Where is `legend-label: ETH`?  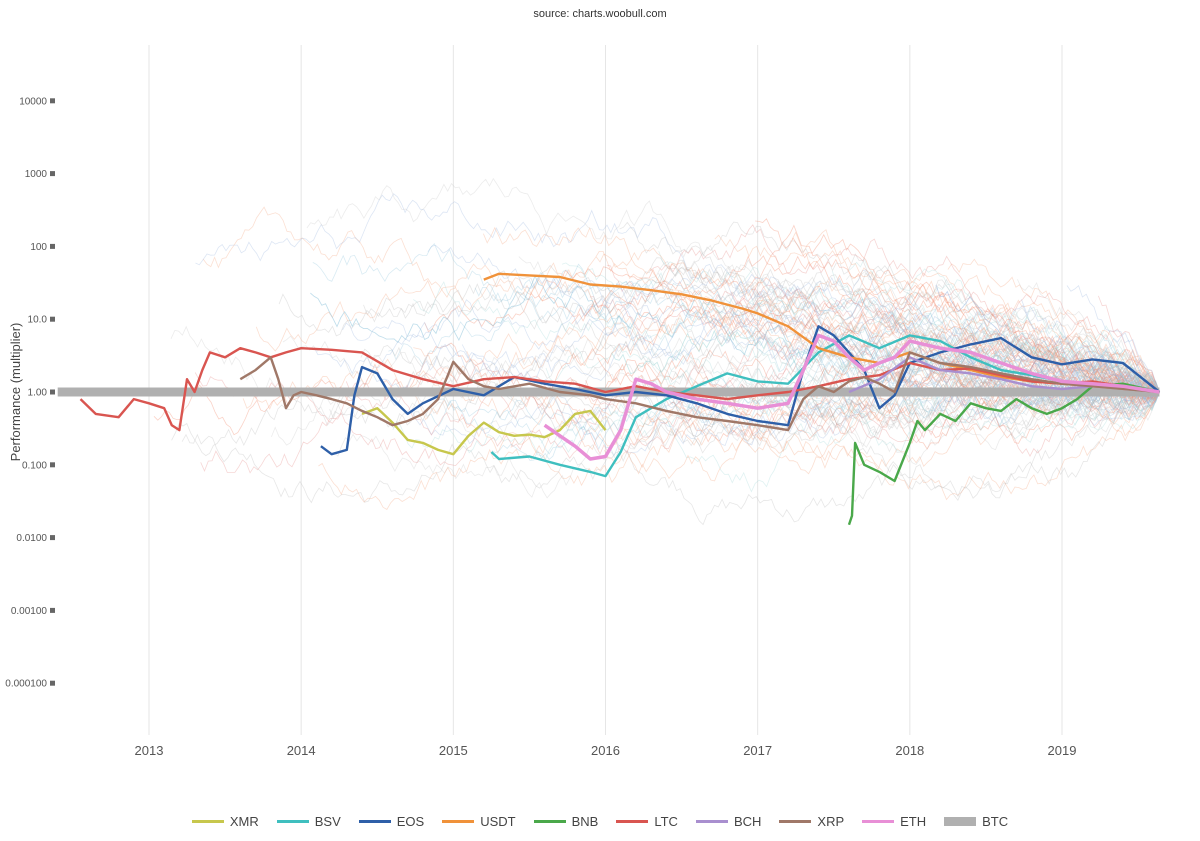 legend-label: ETH is located at coordinates (913, 821).